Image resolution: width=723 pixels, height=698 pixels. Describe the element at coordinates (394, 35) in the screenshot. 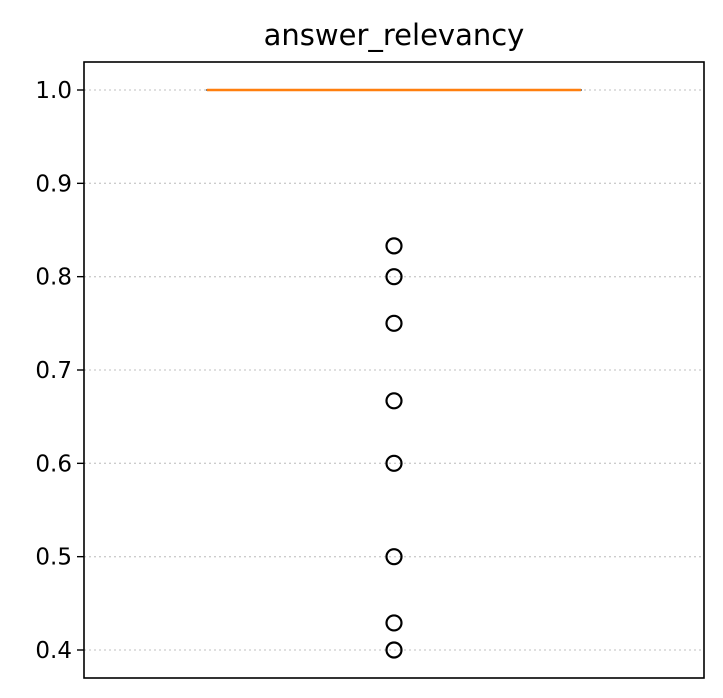

I see `chart-title: answer_relevancy` at that location.